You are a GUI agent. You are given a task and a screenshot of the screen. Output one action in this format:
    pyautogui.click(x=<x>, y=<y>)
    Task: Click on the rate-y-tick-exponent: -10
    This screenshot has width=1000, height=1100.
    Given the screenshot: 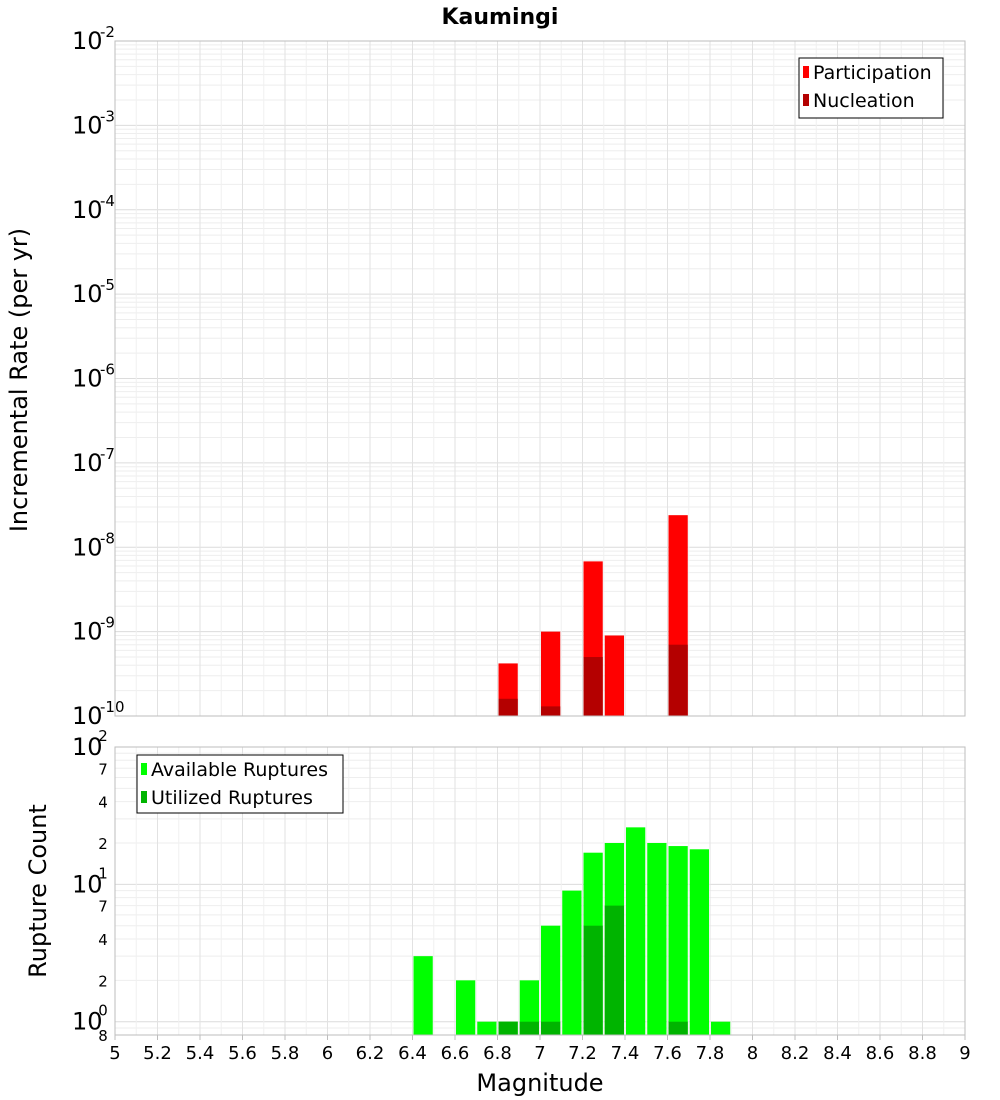 What is the action you would take?
    pyautogui.click(x=112, y=707)
    